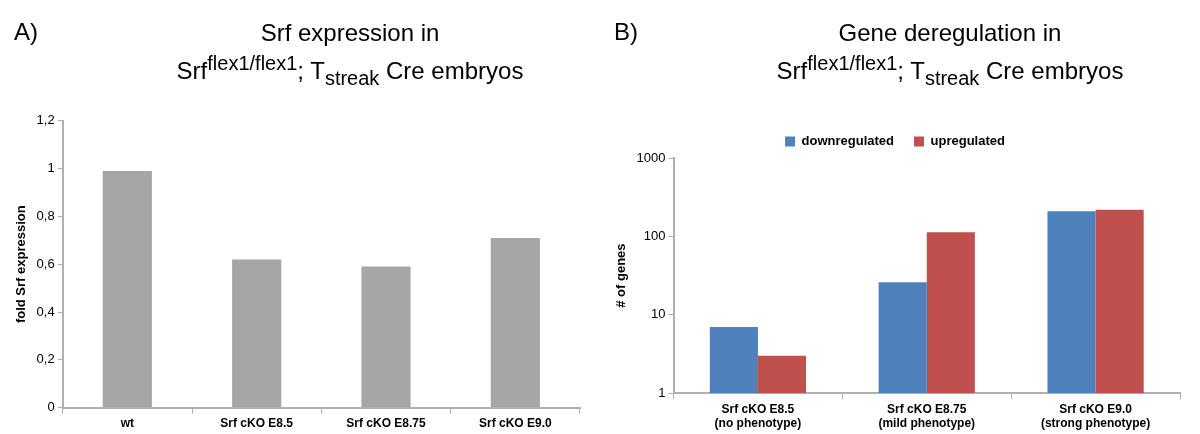 This screenshot has height=434, width=1200. Describe the element at coordinates (967, 141) in the screenshot. I see `legend-label: upregulated` at that location.